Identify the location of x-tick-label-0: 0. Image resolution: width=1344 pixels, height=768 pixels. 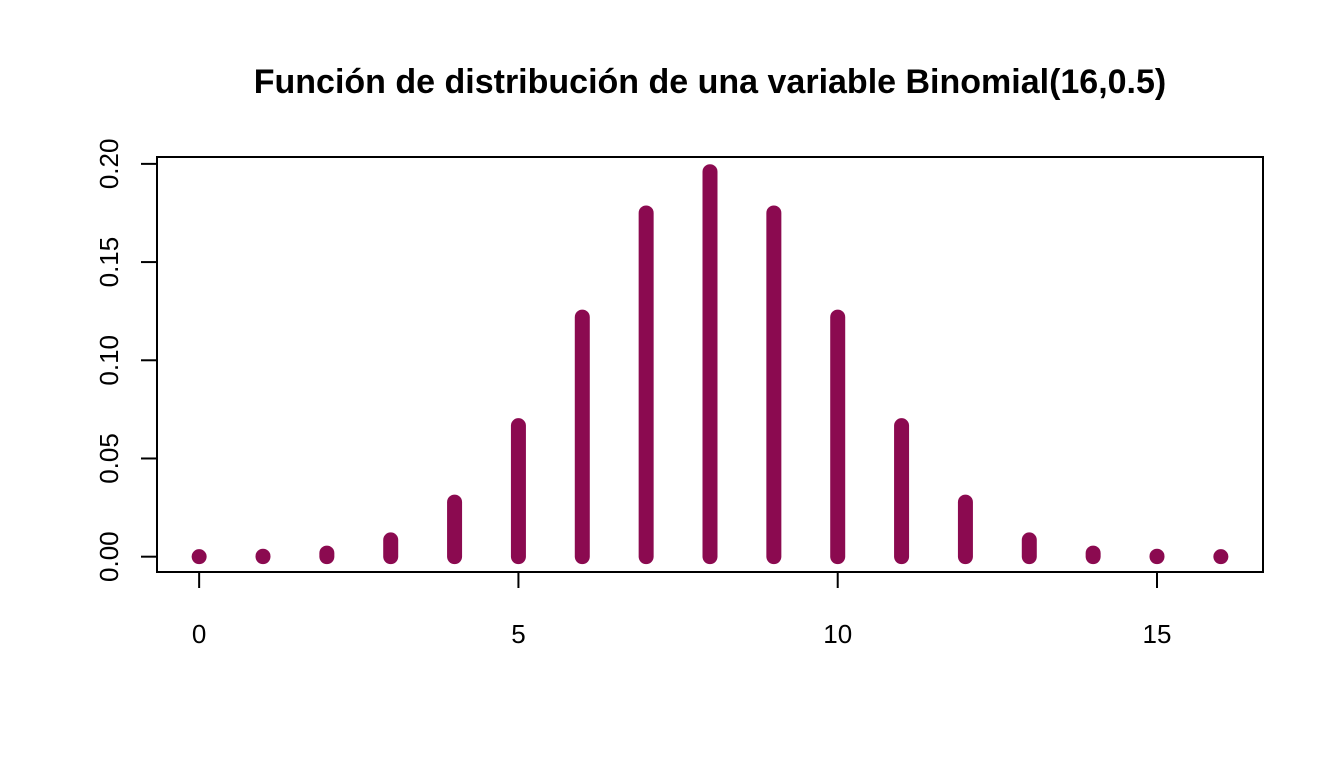
(199, 634).